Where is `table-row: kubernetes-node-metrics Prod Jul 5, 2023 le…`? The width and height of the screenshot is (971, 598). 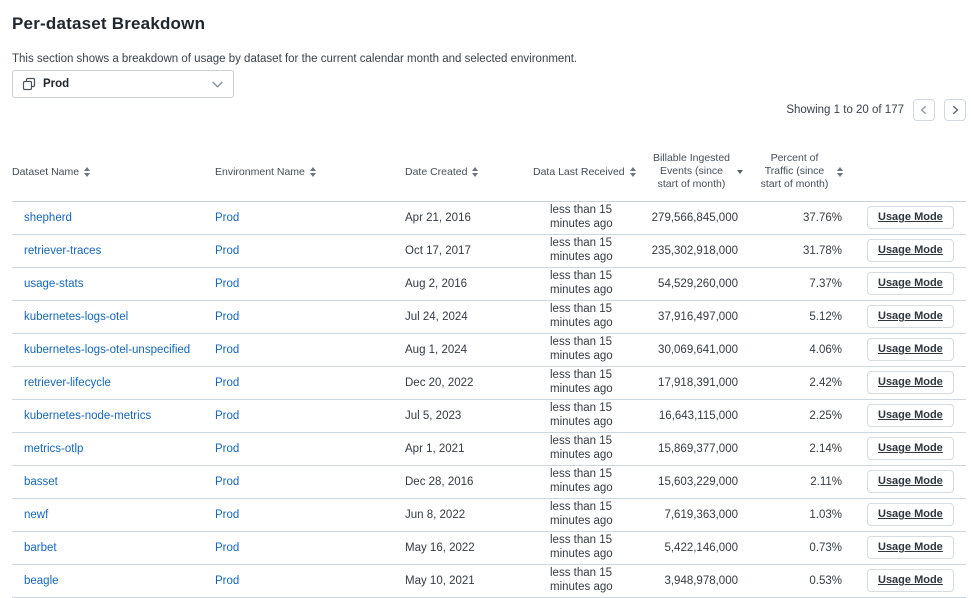 table-row: kubernetes-node-metrics Prod Jul 5, 2023 le… is located at coordinates (489, 415).